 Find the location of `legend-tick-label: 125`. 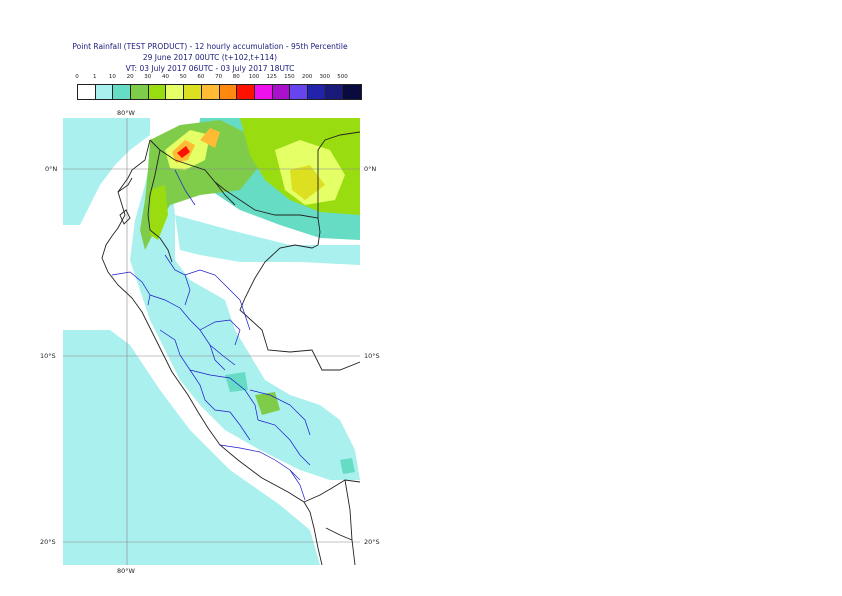

legend-tick-label: 125 is located at coordinates (271, 77).